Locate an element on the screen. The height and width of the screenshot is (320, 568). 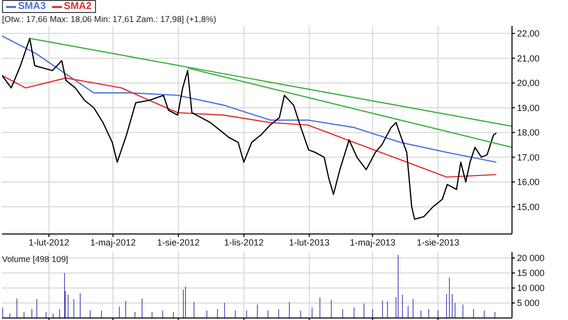
x-tick-label: 1-lis-2012 is located at coordinates (244, 242).